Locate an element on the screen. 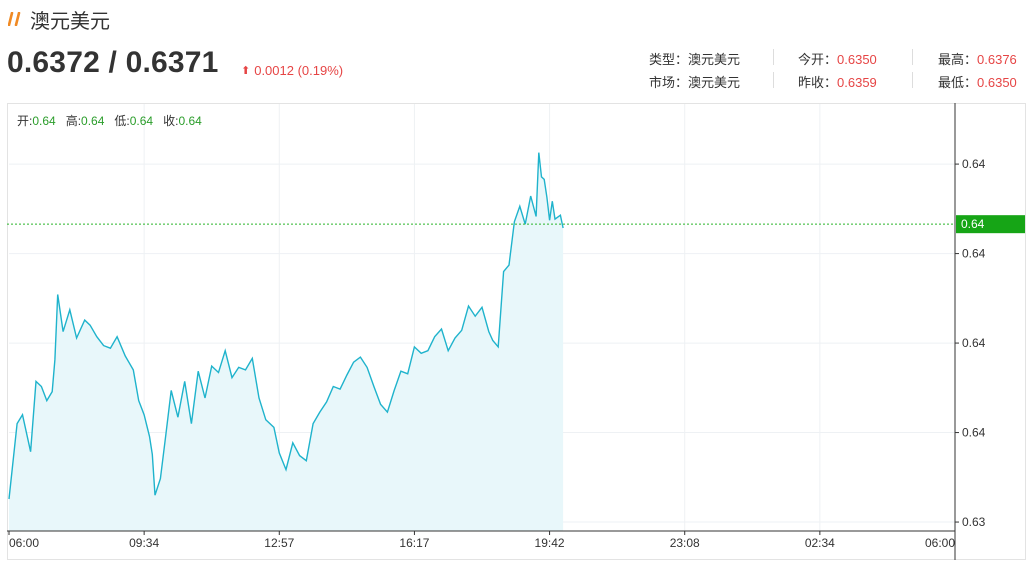  ohlc-close-value: 0.64 is located at coordinates (190, 121).